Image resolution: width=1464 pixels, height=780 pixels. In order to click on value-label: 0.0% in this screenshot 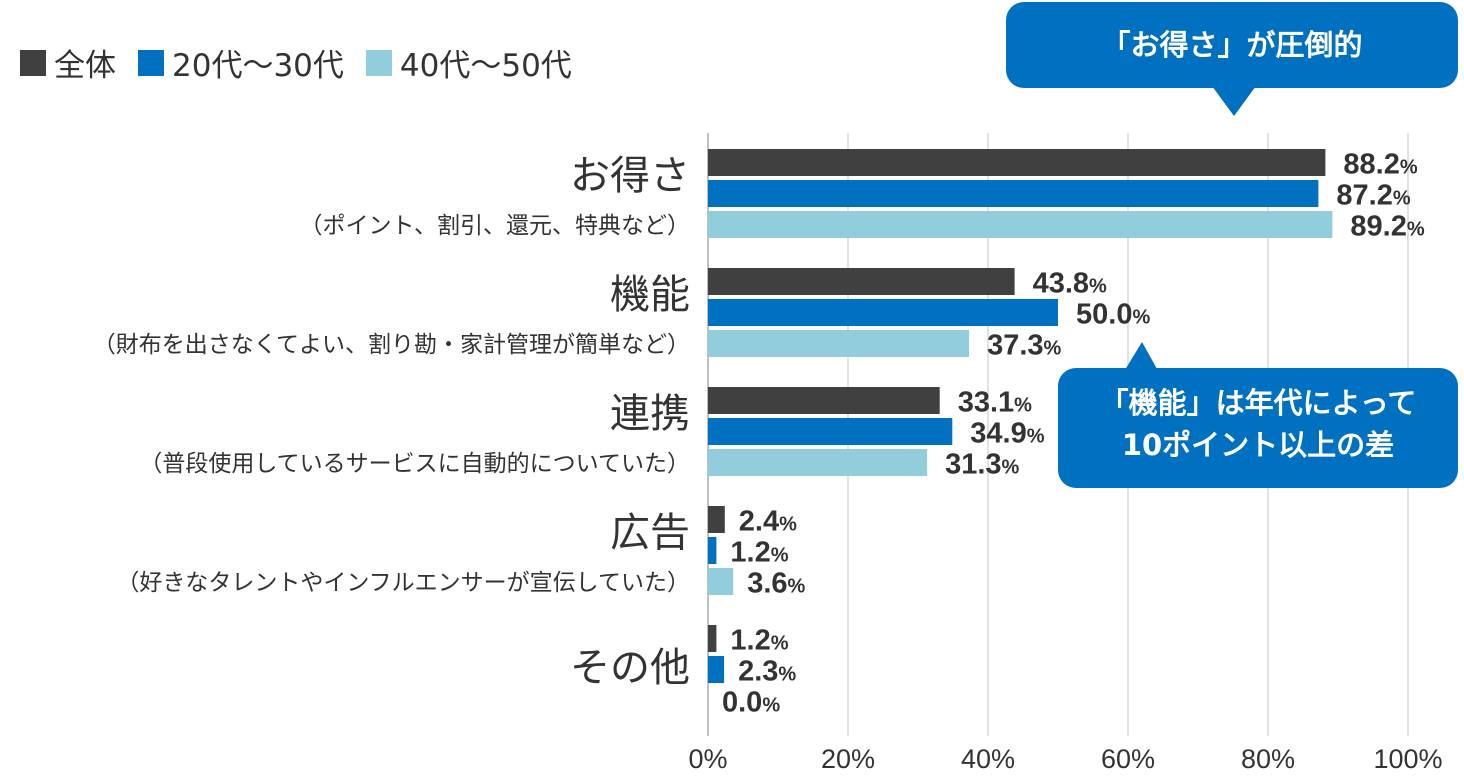, I will do `click(751, 703)`.